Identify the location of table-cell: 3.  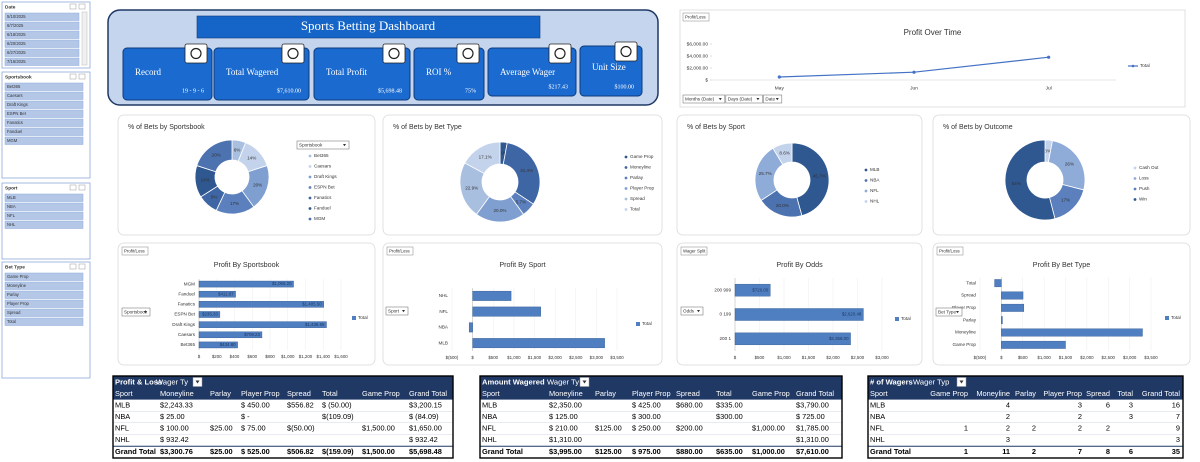
(1131, 416).